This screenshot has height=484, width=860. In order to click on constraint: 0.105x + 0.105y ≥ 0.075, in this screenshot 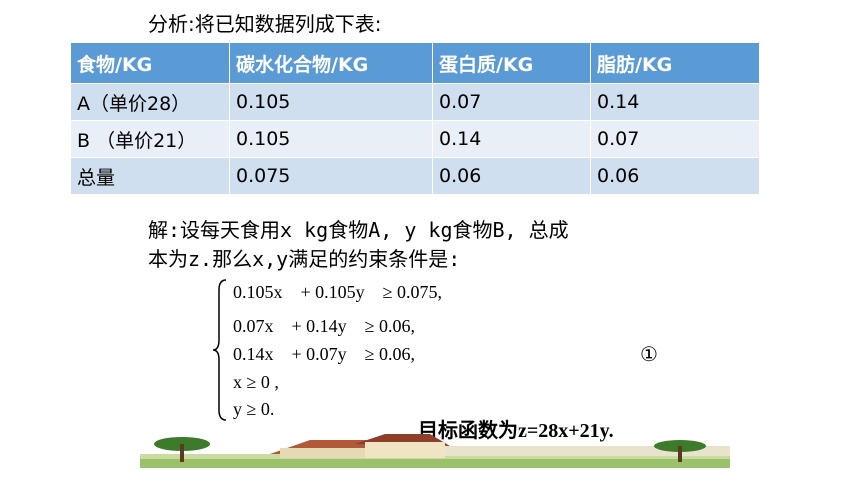, I will do `click(338, 292)`.